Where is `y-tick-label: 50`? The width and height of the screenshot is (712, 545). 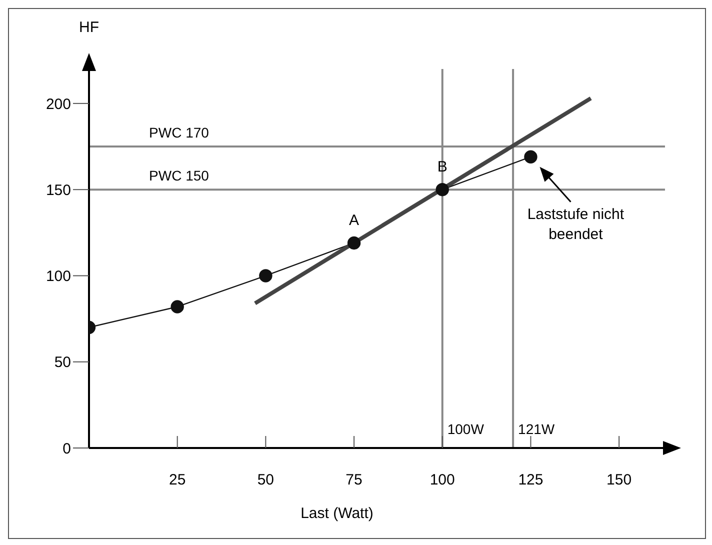
y-tick-label: 50 is located at coordinates (62, 363).